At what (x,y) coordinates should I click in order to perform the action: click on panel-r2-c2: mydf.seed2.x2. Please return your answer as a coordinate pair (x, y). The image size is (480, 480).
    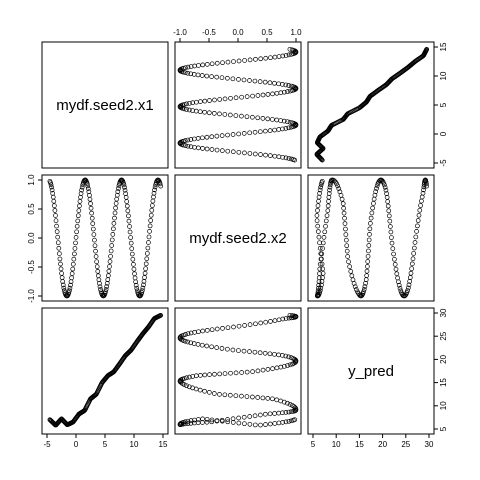
    Looking at the image, I should click on (238, 238).